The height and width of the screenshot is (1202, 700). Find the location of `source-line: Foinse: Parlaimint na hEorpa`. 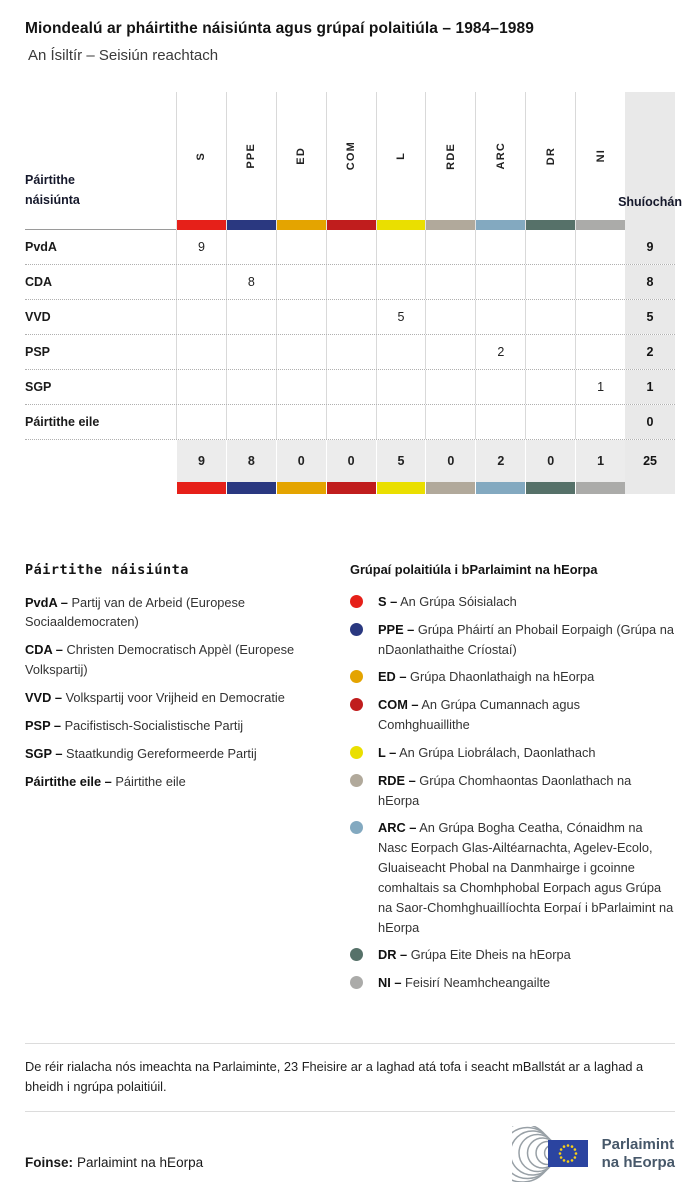

source-line: Foinse: Parlaimint na hEorpa is located at coordinates (114, 1162).